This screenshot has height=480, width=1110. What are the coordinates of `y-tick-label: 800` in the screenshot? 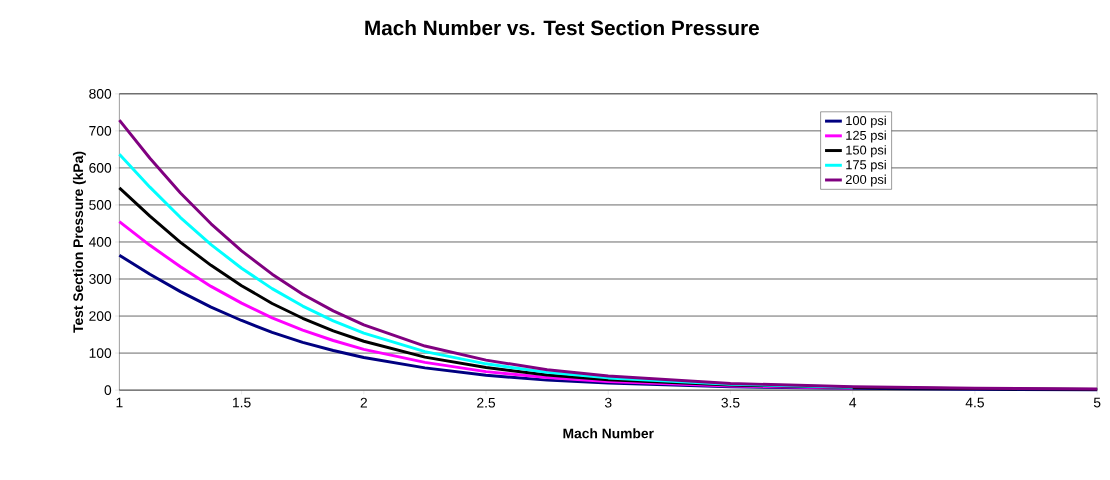 It's located at (100, 93).